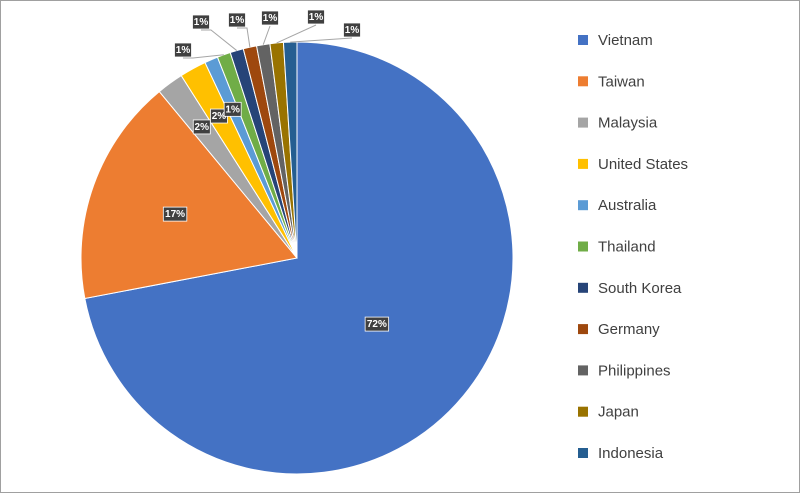  Describe the element at coordinates (628, 123) in the screenshot. I see `legend-label: Malaysia` at that location.